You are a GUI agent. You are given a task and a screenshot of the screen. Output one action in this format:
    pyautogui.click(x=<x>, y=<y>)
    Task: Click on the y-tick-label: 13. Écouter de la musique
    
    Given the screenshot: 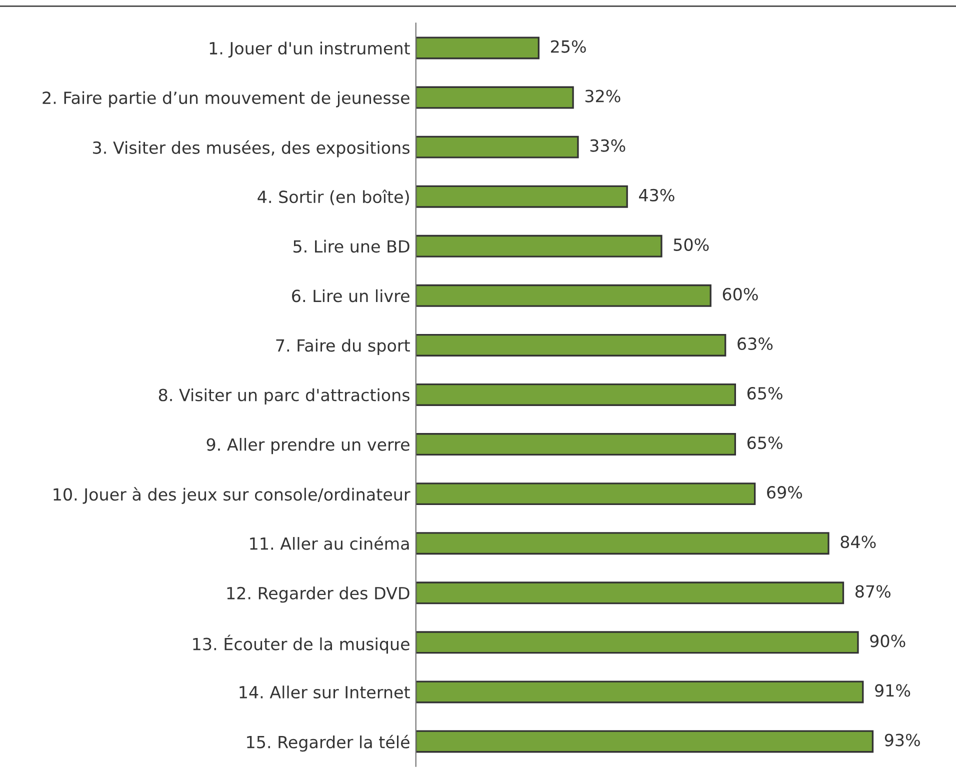 What is the action you would take?
    pyautogui.click(x=301, y=644)
    